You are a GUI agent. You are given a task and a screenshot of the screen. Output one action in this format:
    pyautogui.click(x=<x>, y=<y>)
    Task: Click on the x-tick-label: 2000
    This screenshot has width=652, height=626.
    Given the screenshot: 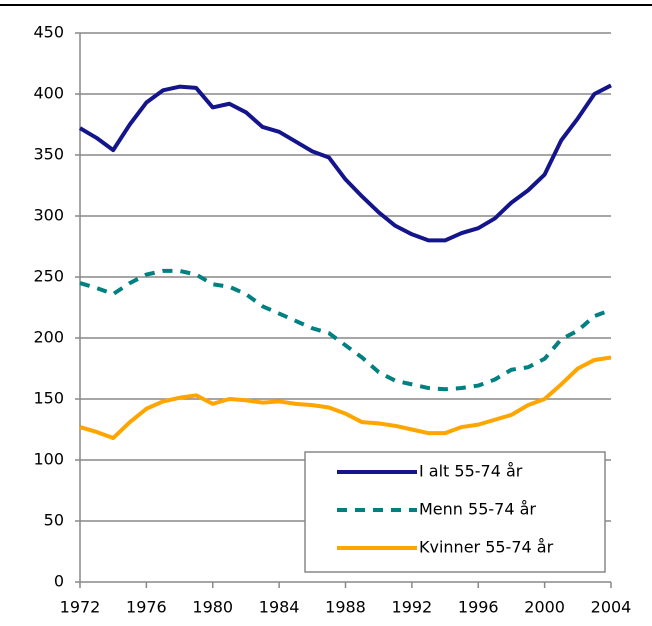 What is the action you would take?
    pyautogui.click(x=544, y=607)
    